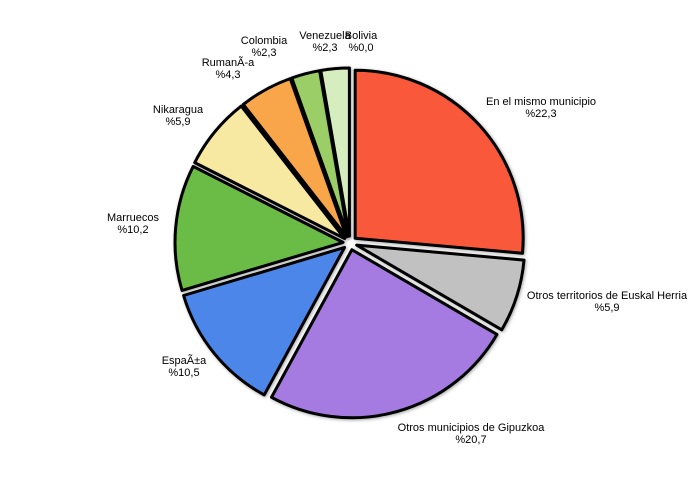 Image resolution: width=700 pixels, height=500 pixels. I want to click on slice-label-percent: %4,3, so click(228, 75).